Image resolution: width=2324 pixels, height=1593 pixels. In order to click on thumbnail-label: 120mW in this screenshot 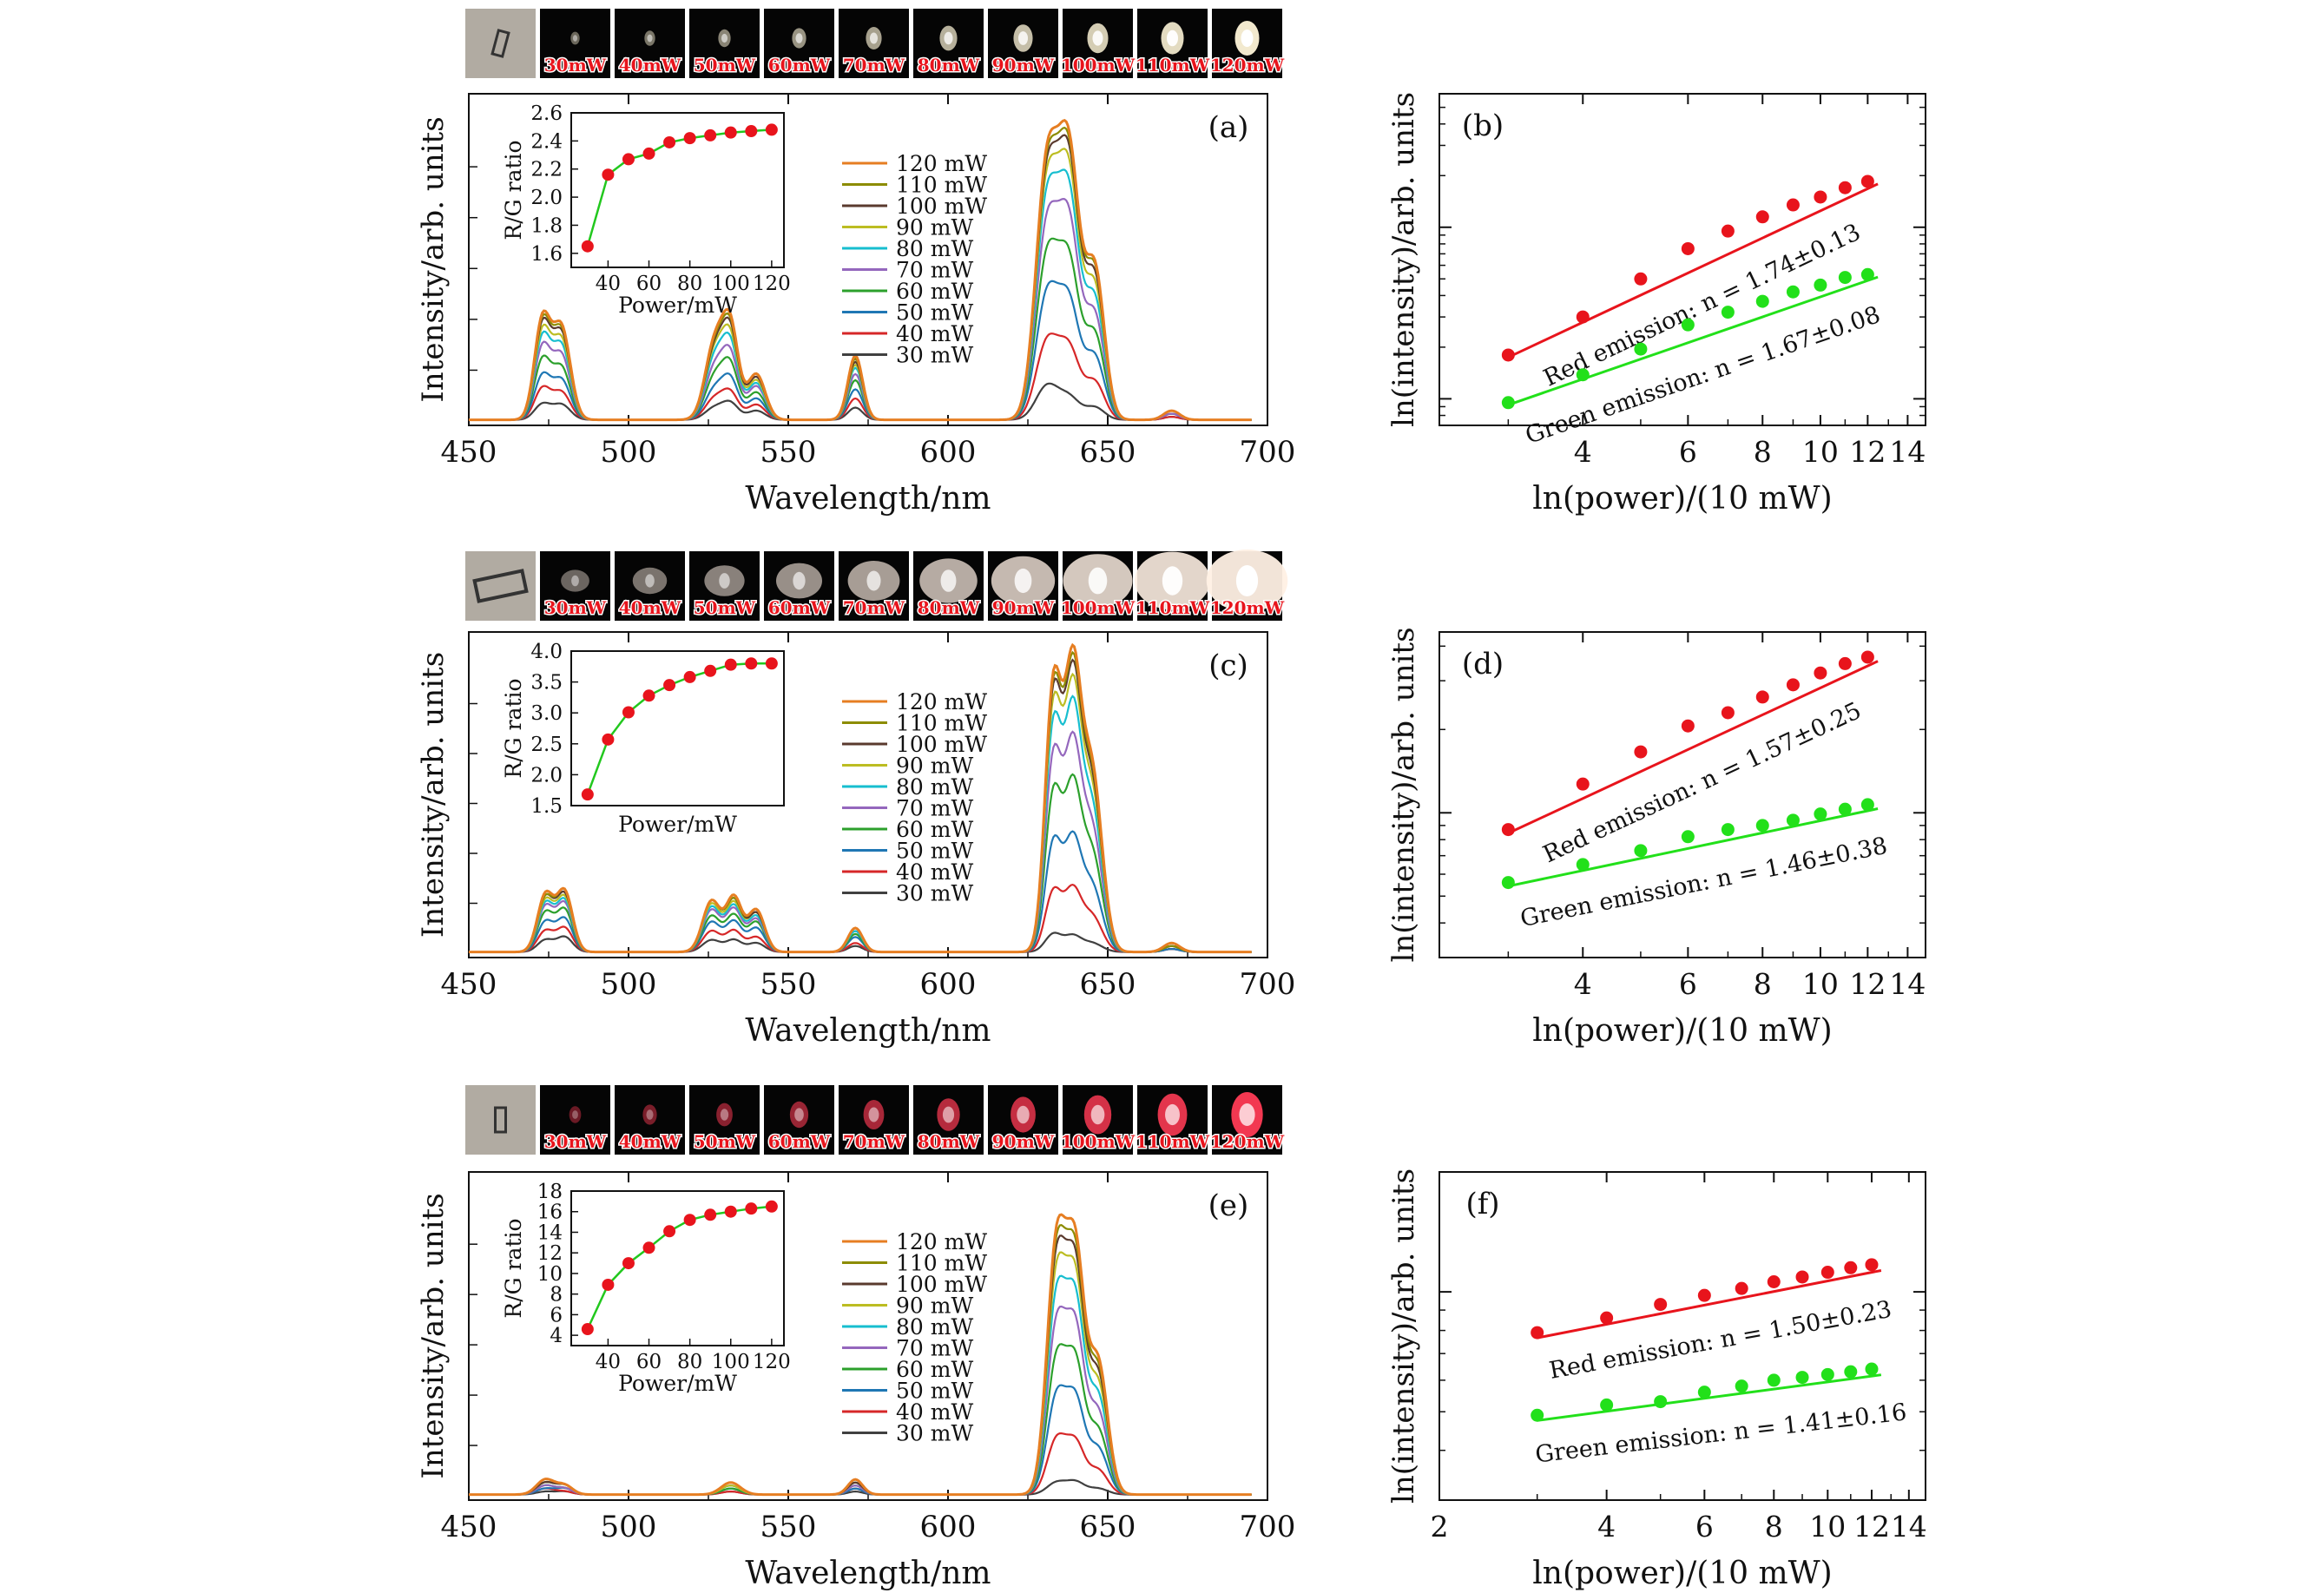, I will do `click(1247, 65)`.